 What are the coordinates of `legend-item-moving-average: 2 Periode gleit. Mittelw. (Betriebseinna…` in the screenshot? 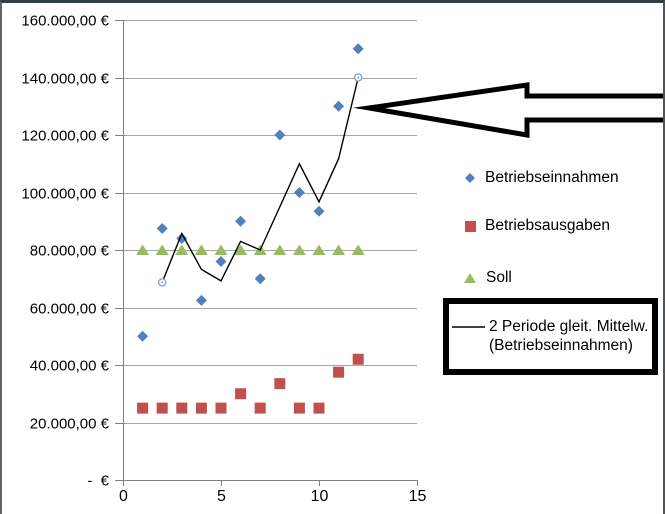 It's located at (549, 336).